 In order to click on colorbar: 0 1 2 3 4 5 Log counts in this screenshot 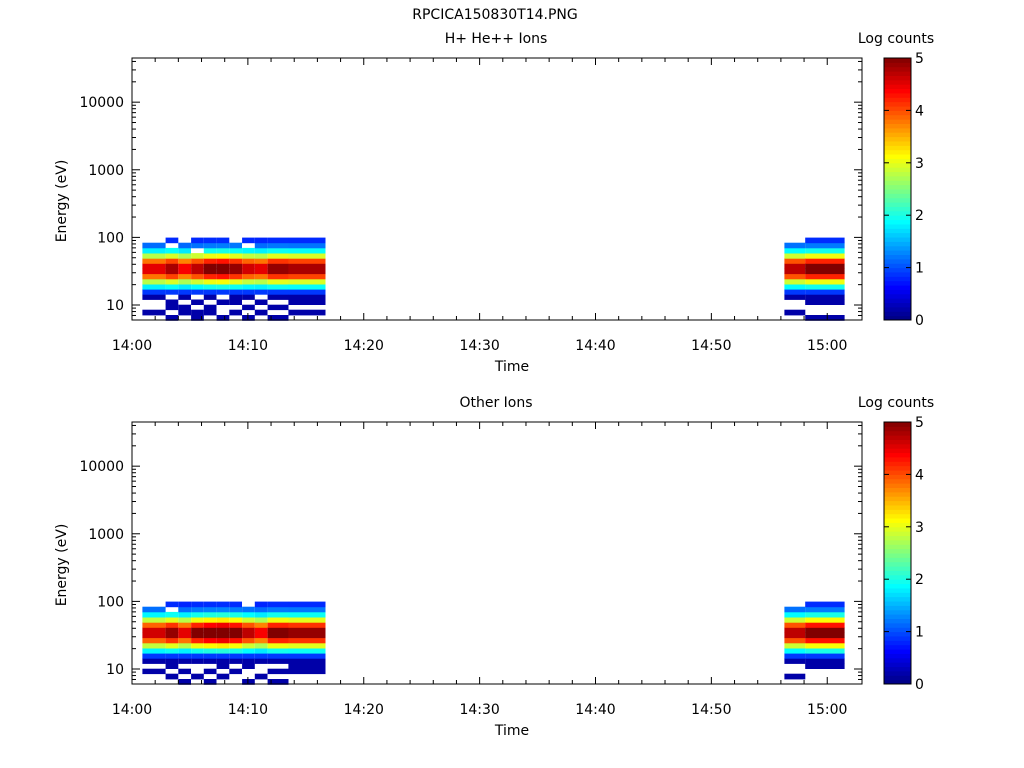, I will do `click(896, 180)`.